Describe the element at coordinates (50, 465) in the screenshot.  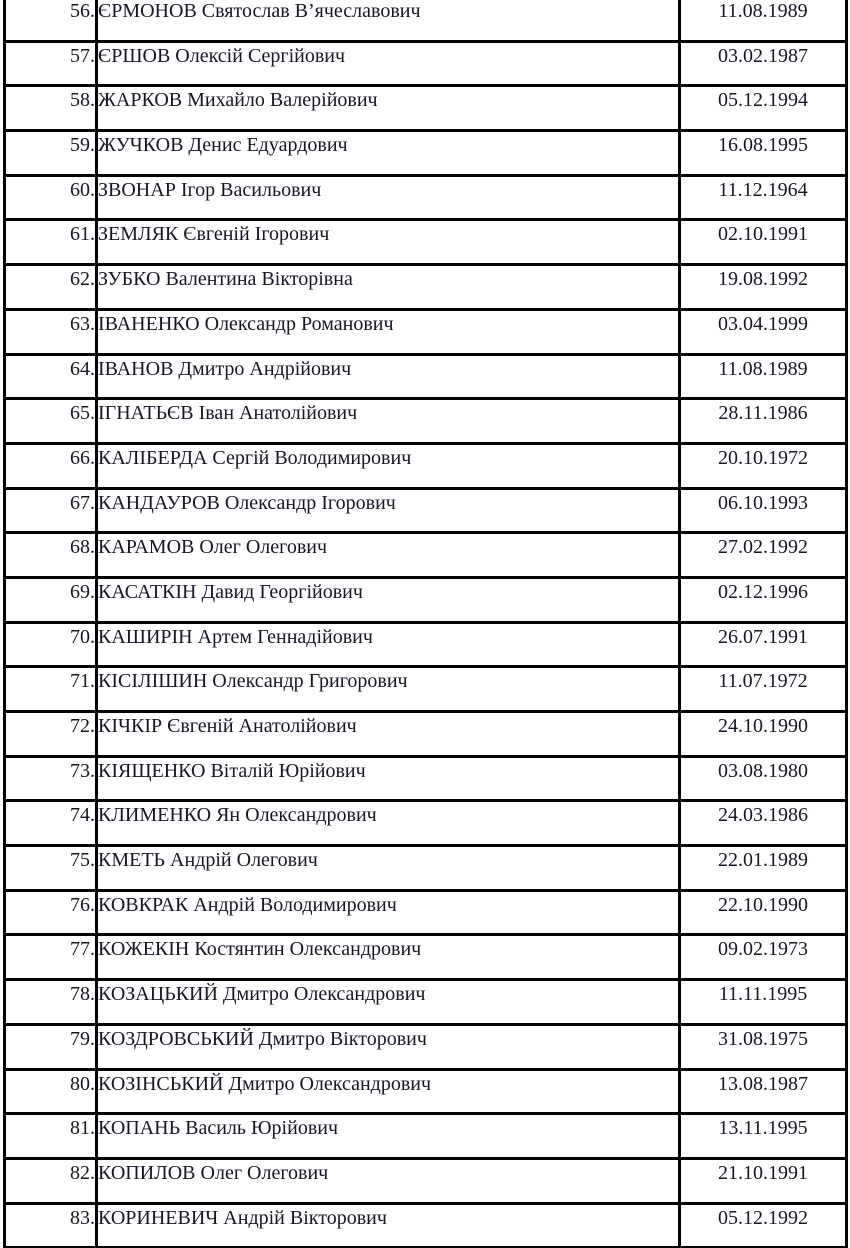
I see `row-number-cell: 66.` at that location.